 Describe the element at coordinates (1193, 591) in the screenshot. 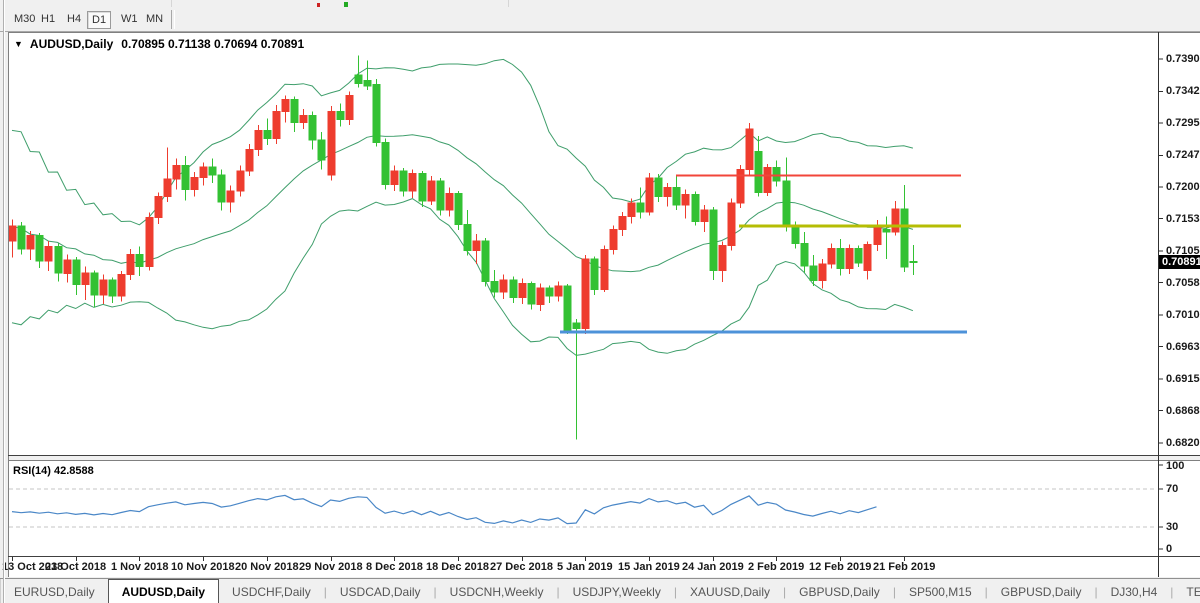

I see `symbol-tab-tech1-11: TECH1` at that location.